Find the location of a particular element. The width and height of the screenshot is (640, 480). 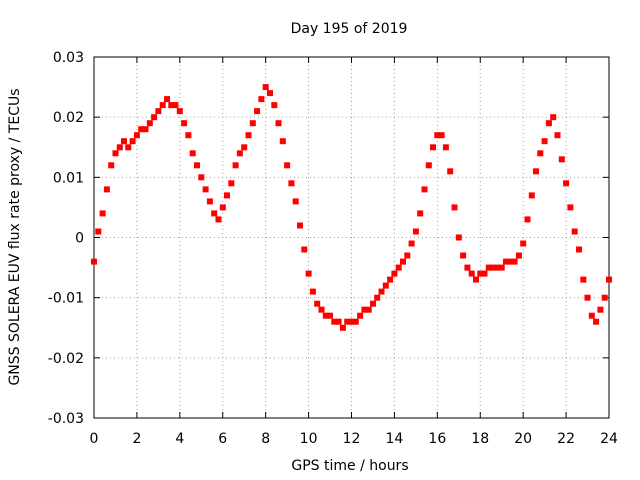

y-tick-label: 0 is located at coordinates (79, 239).